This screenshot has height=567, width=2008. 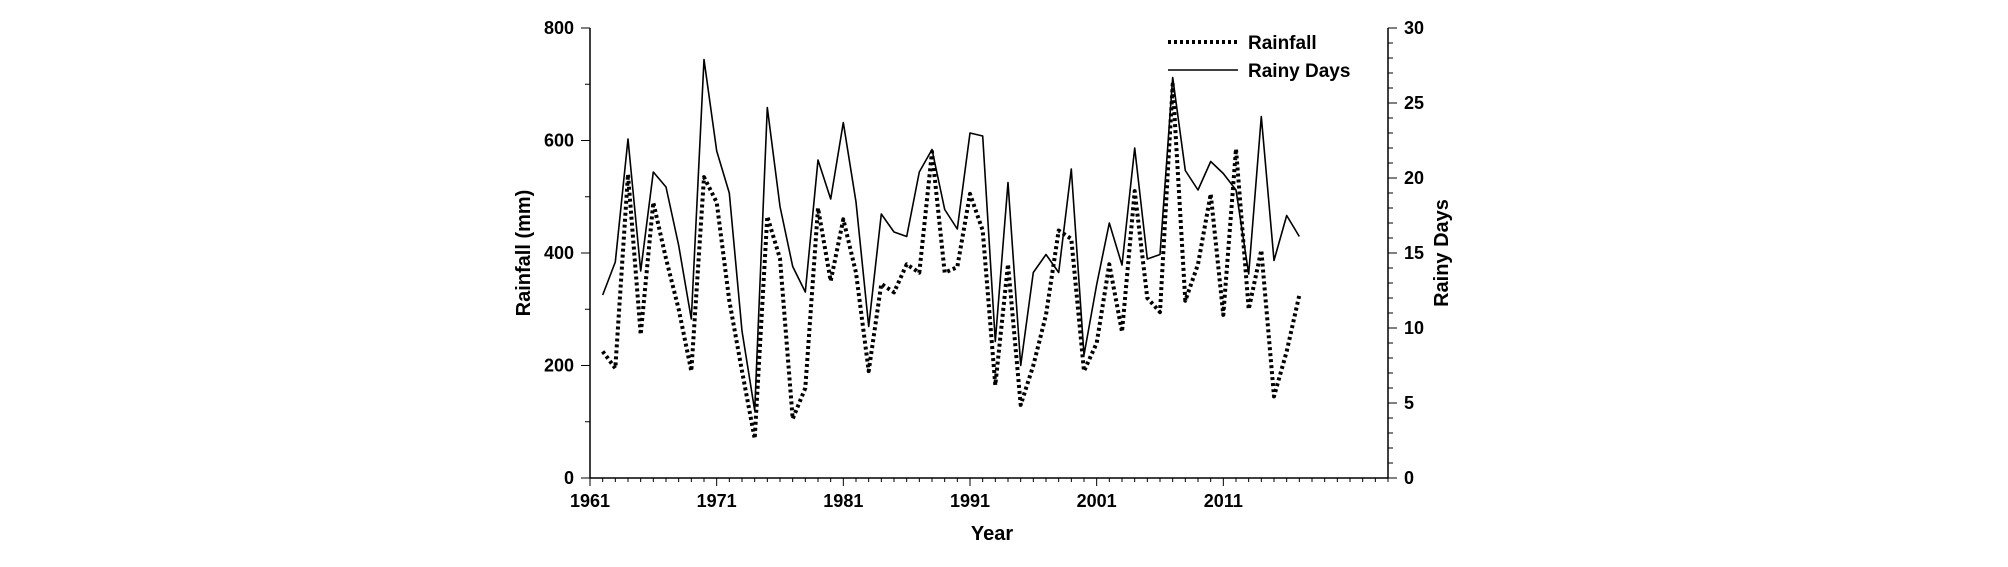 What do you see at coordinates (843, 501) in the screenshot?
I see `x-tick-label: 1981` at bounding box center [843, 501].